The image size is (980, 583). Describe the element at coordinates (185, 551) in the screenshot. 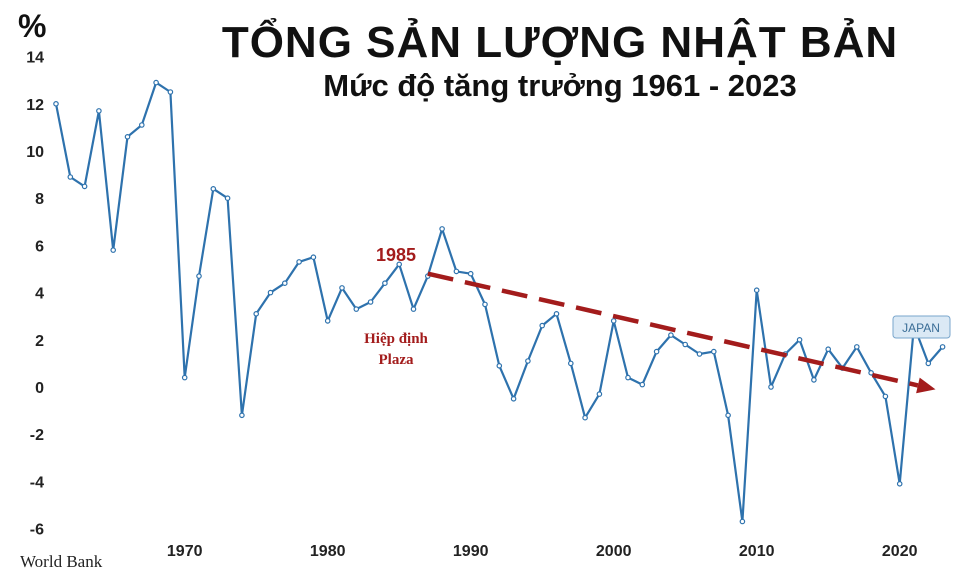

I see `x-tick-label: 1970` at that location.